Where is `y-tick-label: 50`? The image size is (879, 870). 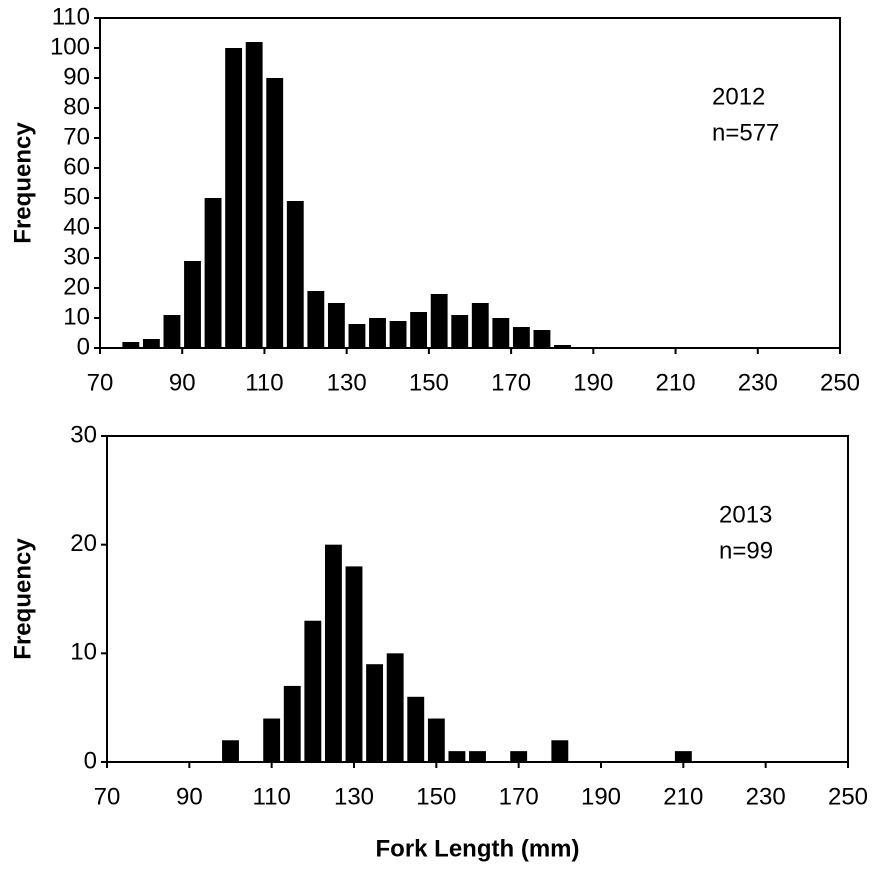
y-tick-label: 50 is located at coordinates (76, 196).